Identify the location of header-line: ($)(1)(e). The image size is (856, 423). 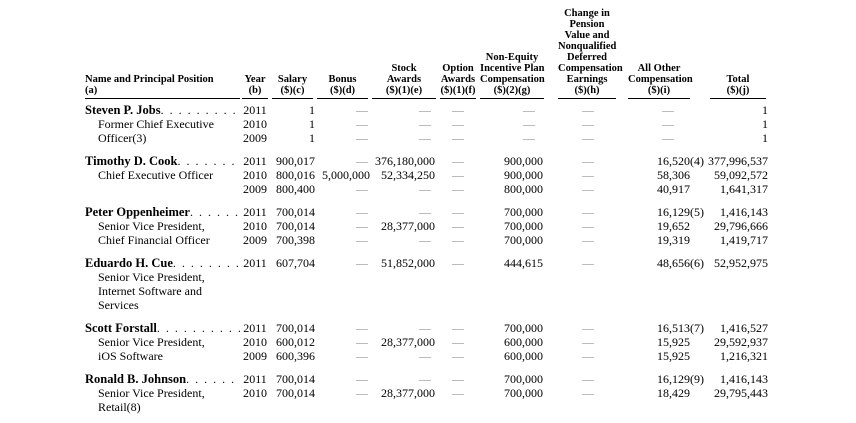
(404, 90).